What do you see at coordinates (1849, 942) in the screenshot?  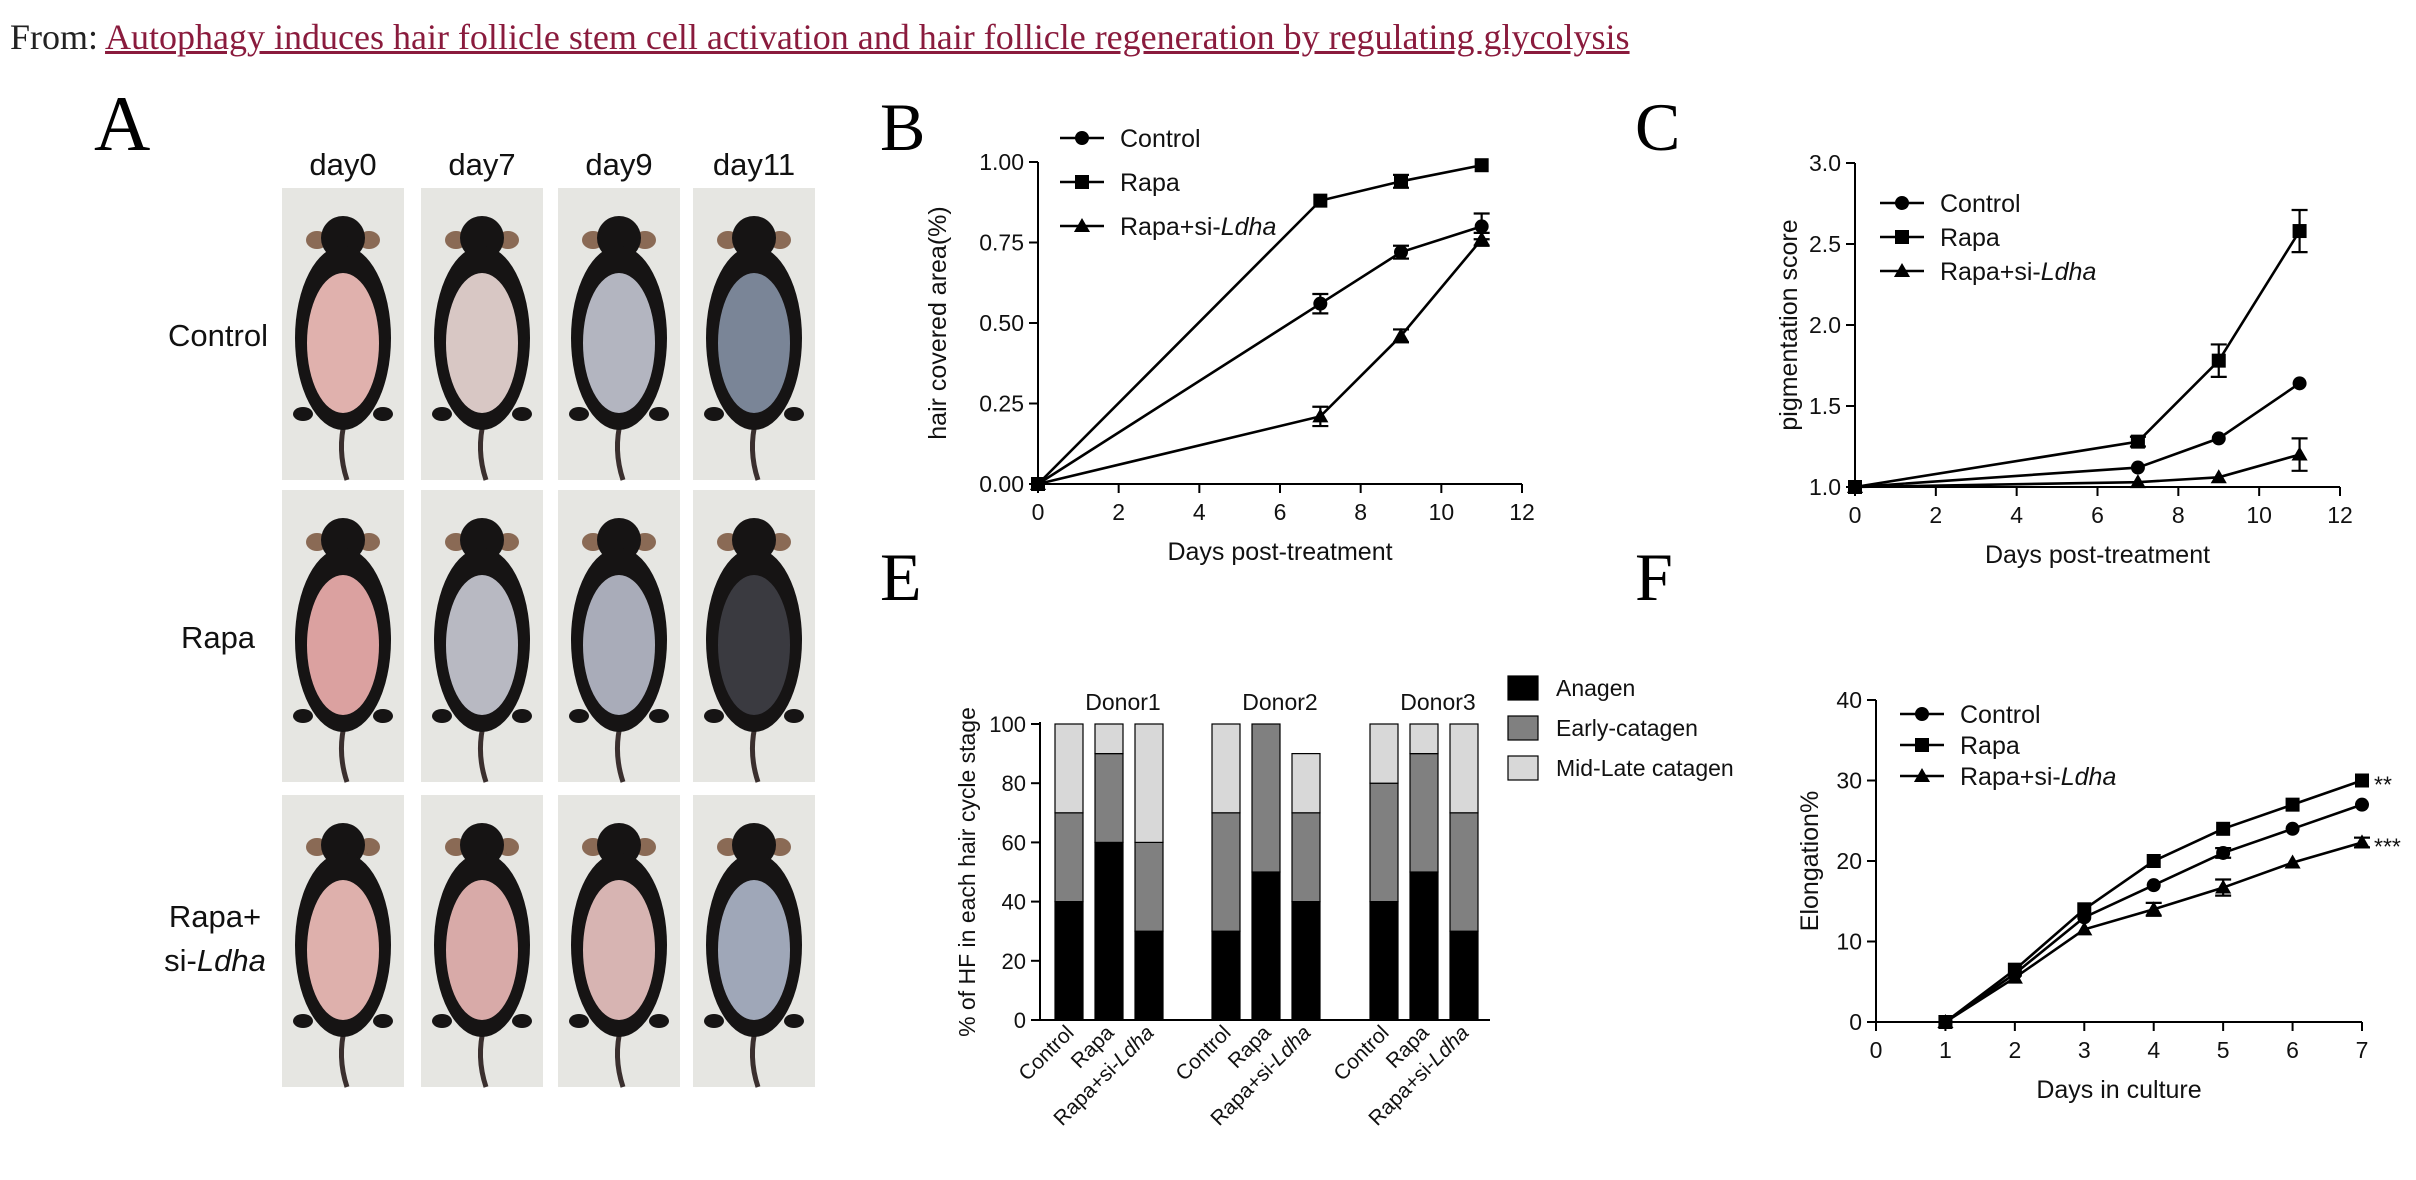 I see `y-tick-label: 10` at bounding box center [1849, 942].